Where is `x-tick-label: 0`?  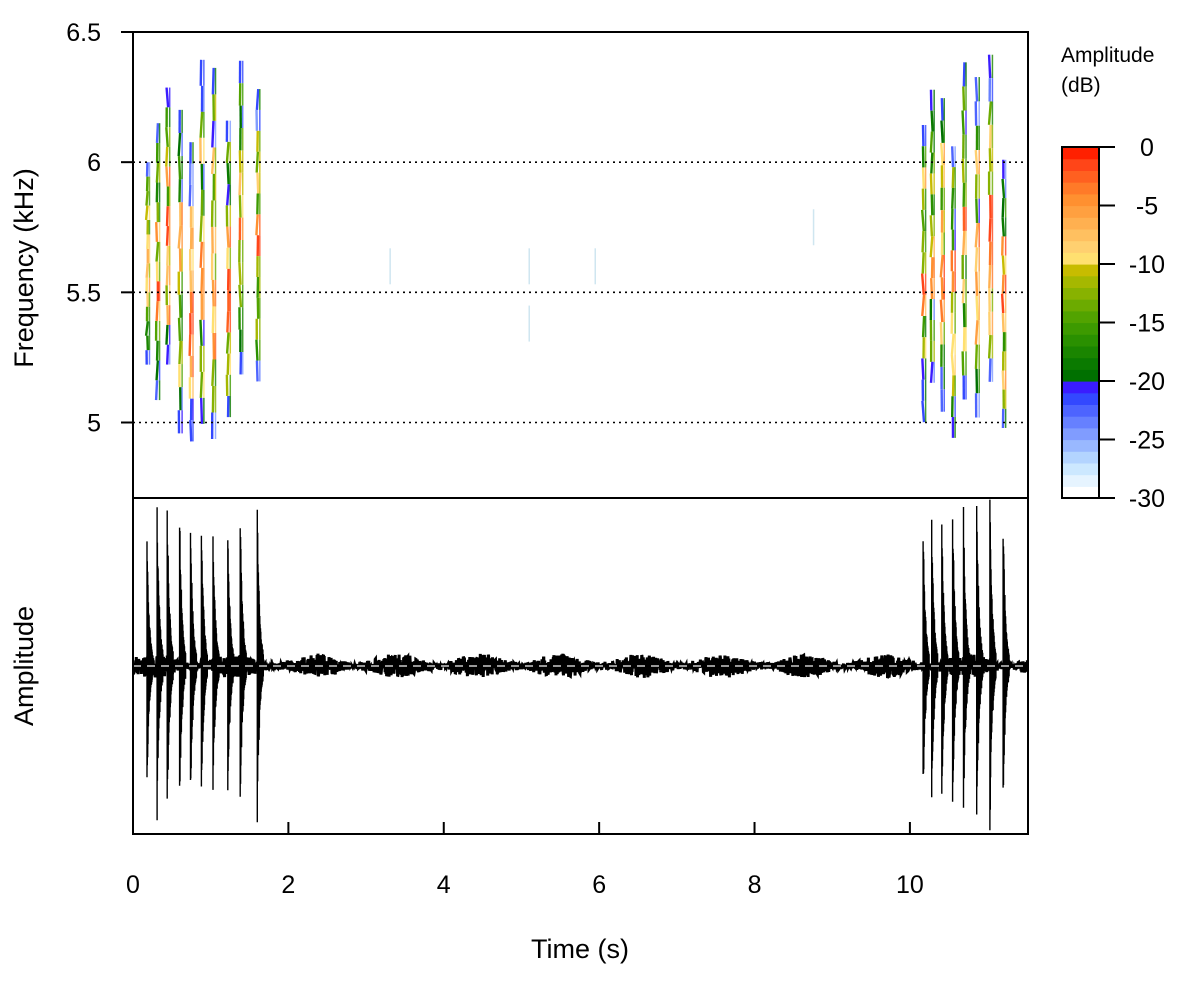 x-tick-label: 0 is located at coordinates (133, 885).